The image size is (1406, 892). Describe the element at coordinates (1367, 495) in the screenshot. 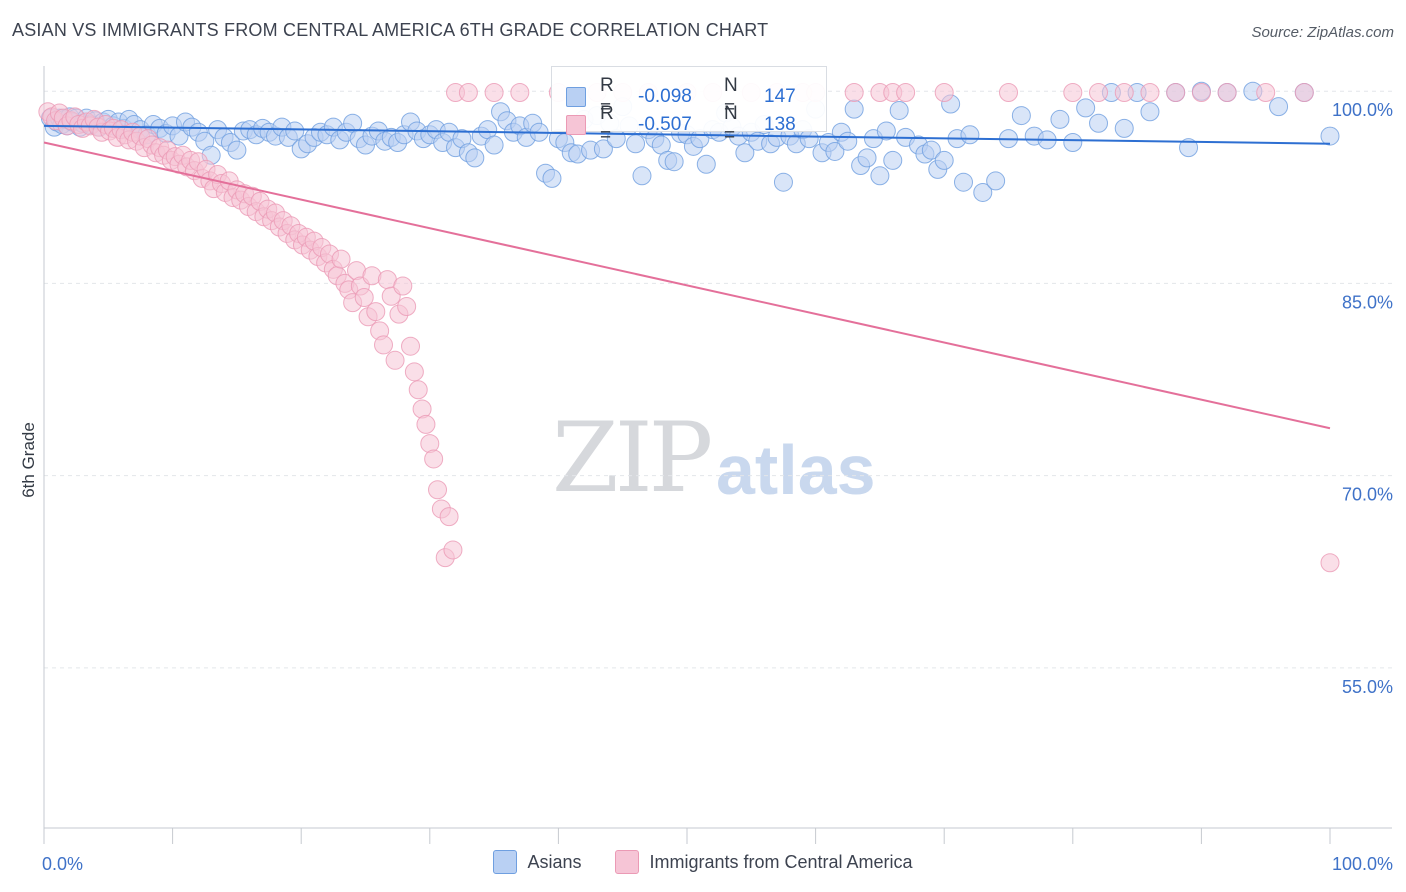

I see `y-tick-label: 70.0%` at that location.